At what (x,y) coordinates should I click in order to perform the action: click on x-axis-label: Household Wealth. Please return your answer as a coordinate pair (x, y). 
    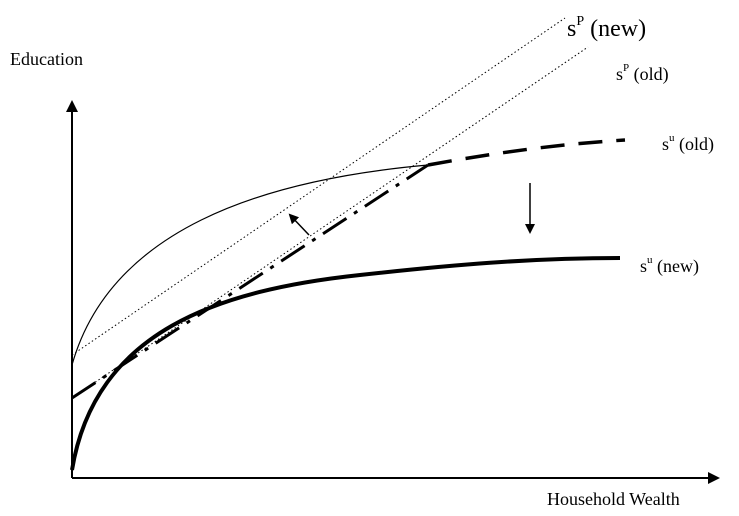
    Looking at the image, I should click on (613, 499).